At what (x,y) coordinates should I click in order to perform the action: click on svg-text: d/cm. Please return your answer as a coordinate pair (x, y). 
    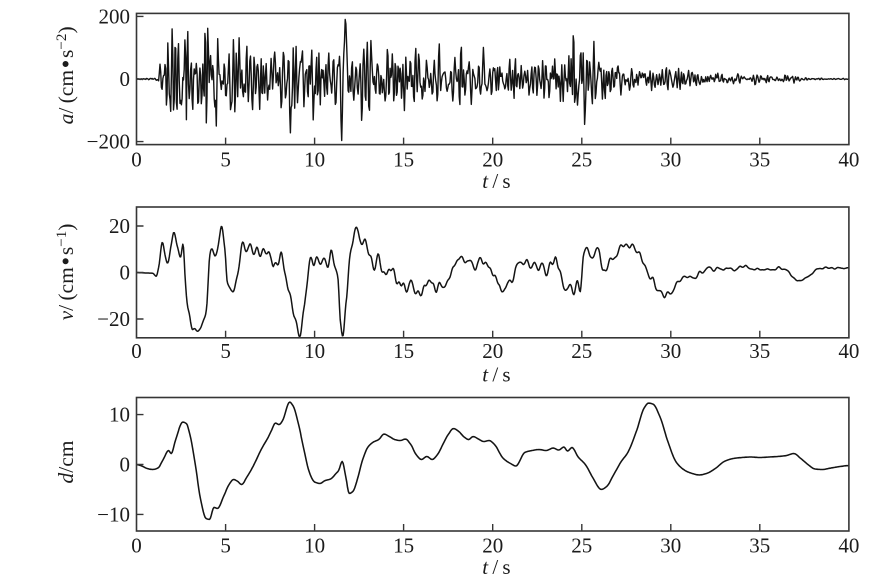
    Looking at the image, I should click on (66, 461).